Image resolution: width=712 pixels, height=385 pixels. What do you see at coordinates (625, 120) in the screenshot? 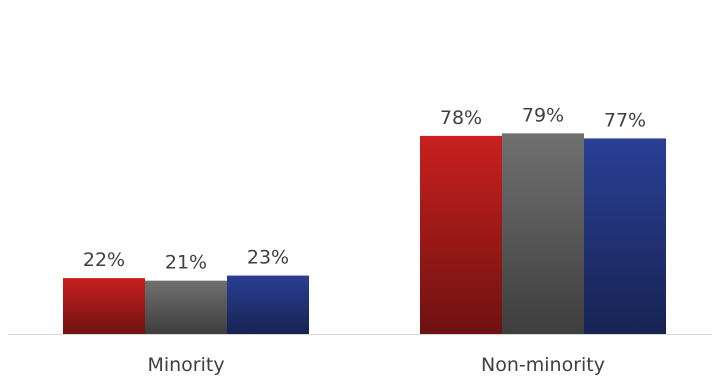
I see `data-label: 77%` at bounding box center [625, 120].